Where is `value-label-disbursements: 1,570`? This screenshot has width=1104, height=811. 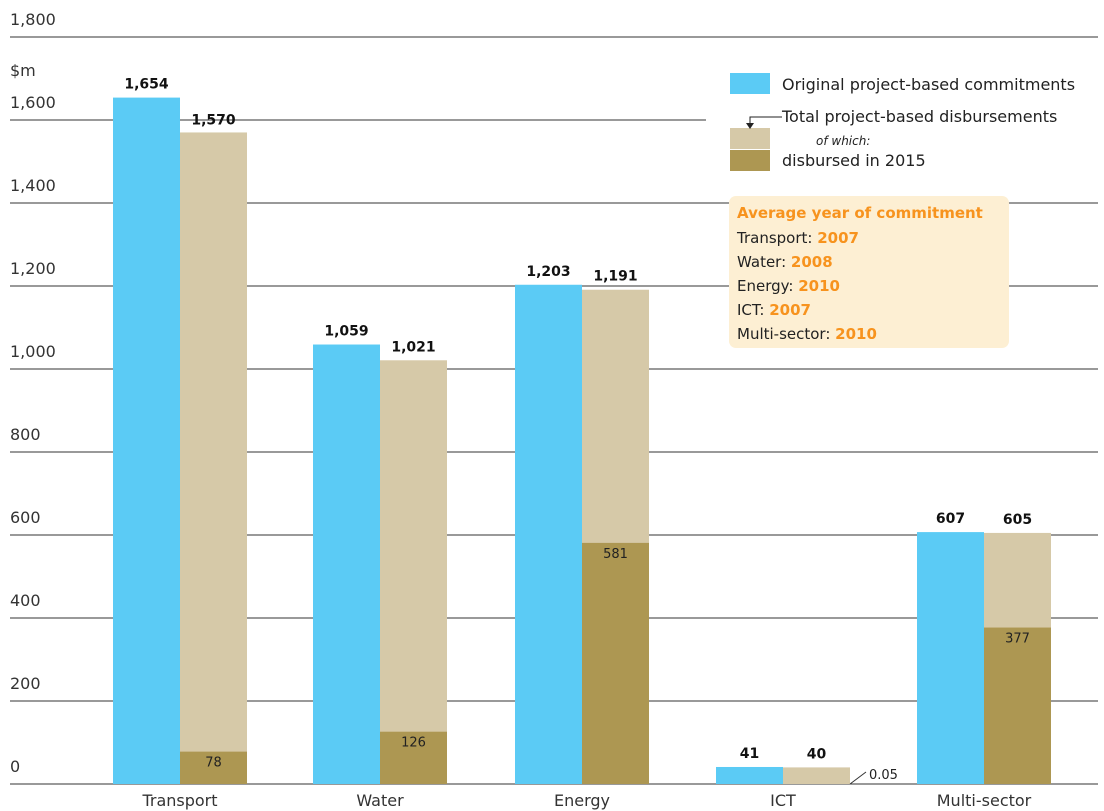 value-label-disbursements: 1,570 is located at coordinates (213, 120).